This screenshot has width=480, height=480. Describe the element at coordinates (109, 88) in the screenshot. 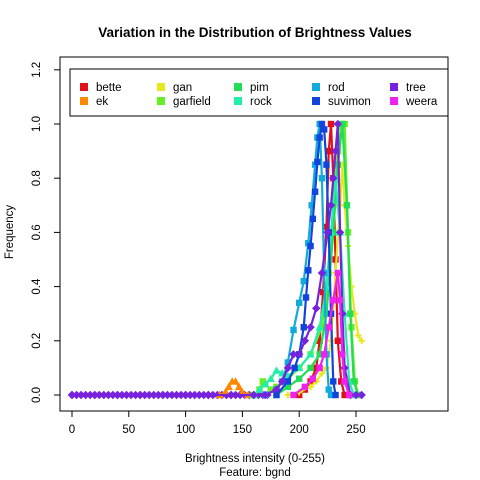

I see `legend-label-bette: bette` at that location.